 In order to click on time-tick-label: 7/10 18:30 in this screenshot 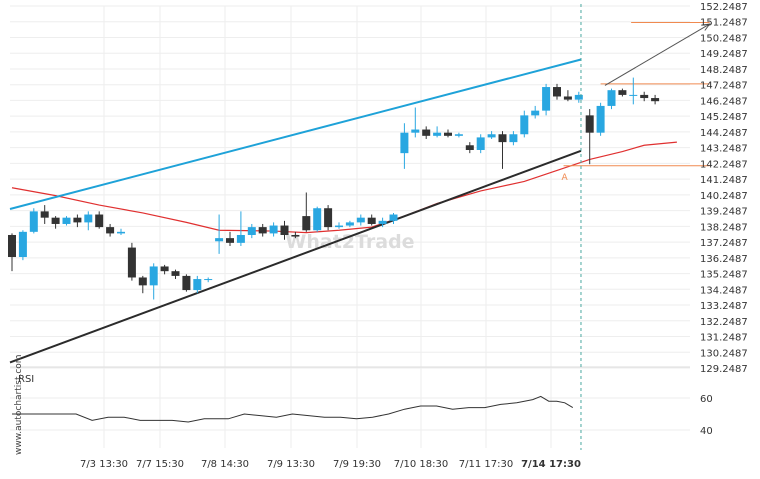, I will do `click(421, 464)`.